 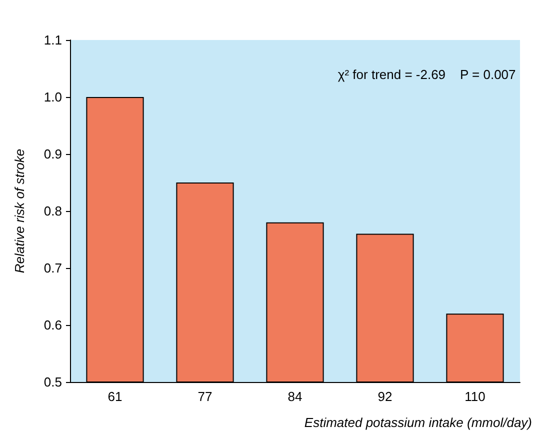 What do you see at coordinates (53, 268) in the screenshot?
I see `y-tick-label: 0.7` at bounding box center [53, 268].